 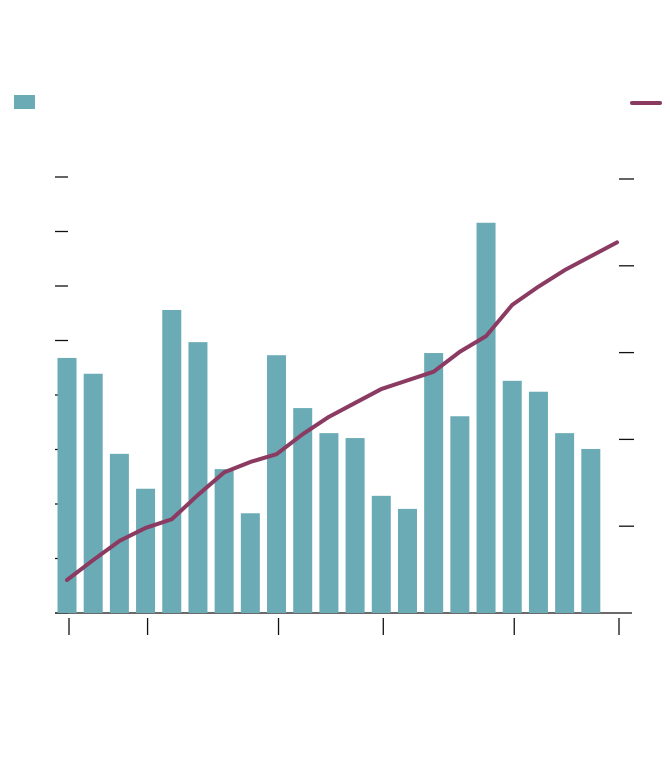 I want to click on legend-swatch, so click(x=24, y=102).